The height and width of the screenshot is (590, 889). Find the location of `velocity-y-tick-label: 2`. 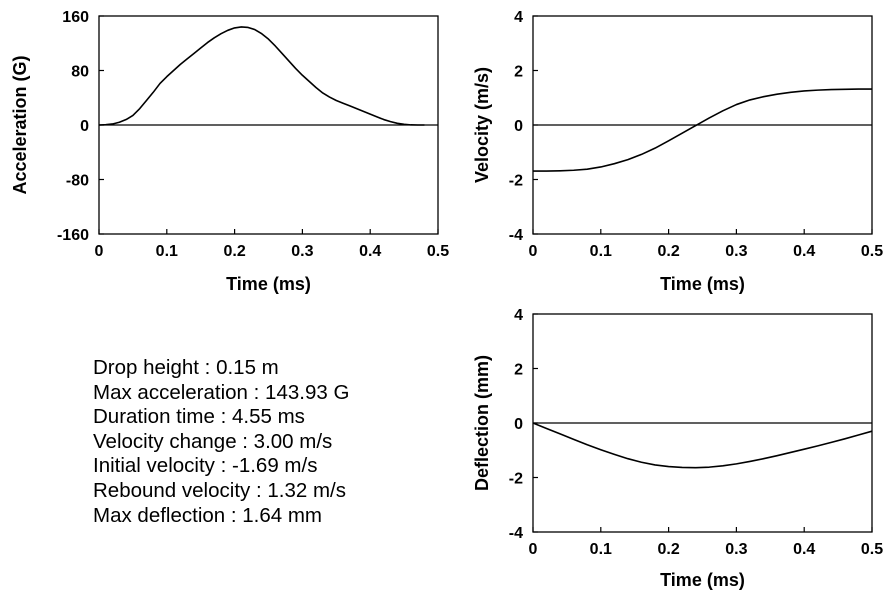

velocity-y-tick-label: 2 is located at coordinates (518, 72).